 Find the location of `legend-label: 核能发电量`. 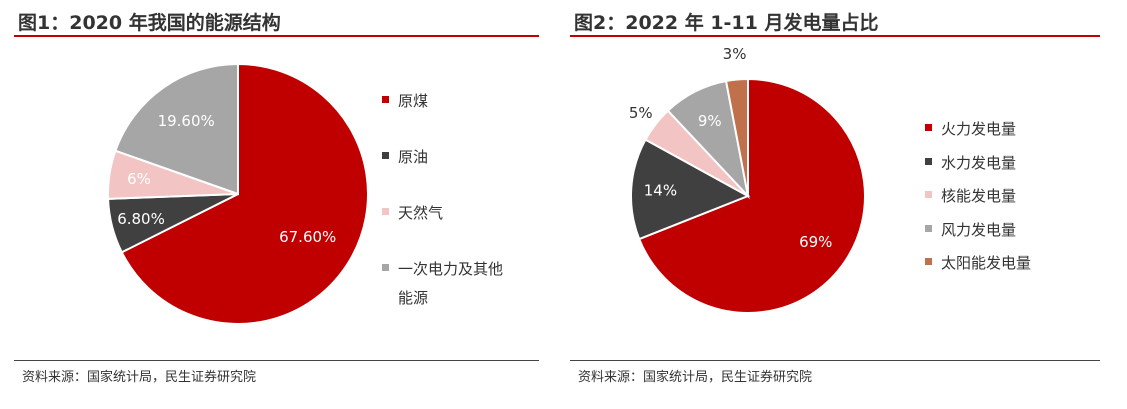

legend-label: 核能发电量 is located at coordinates (979, 196).